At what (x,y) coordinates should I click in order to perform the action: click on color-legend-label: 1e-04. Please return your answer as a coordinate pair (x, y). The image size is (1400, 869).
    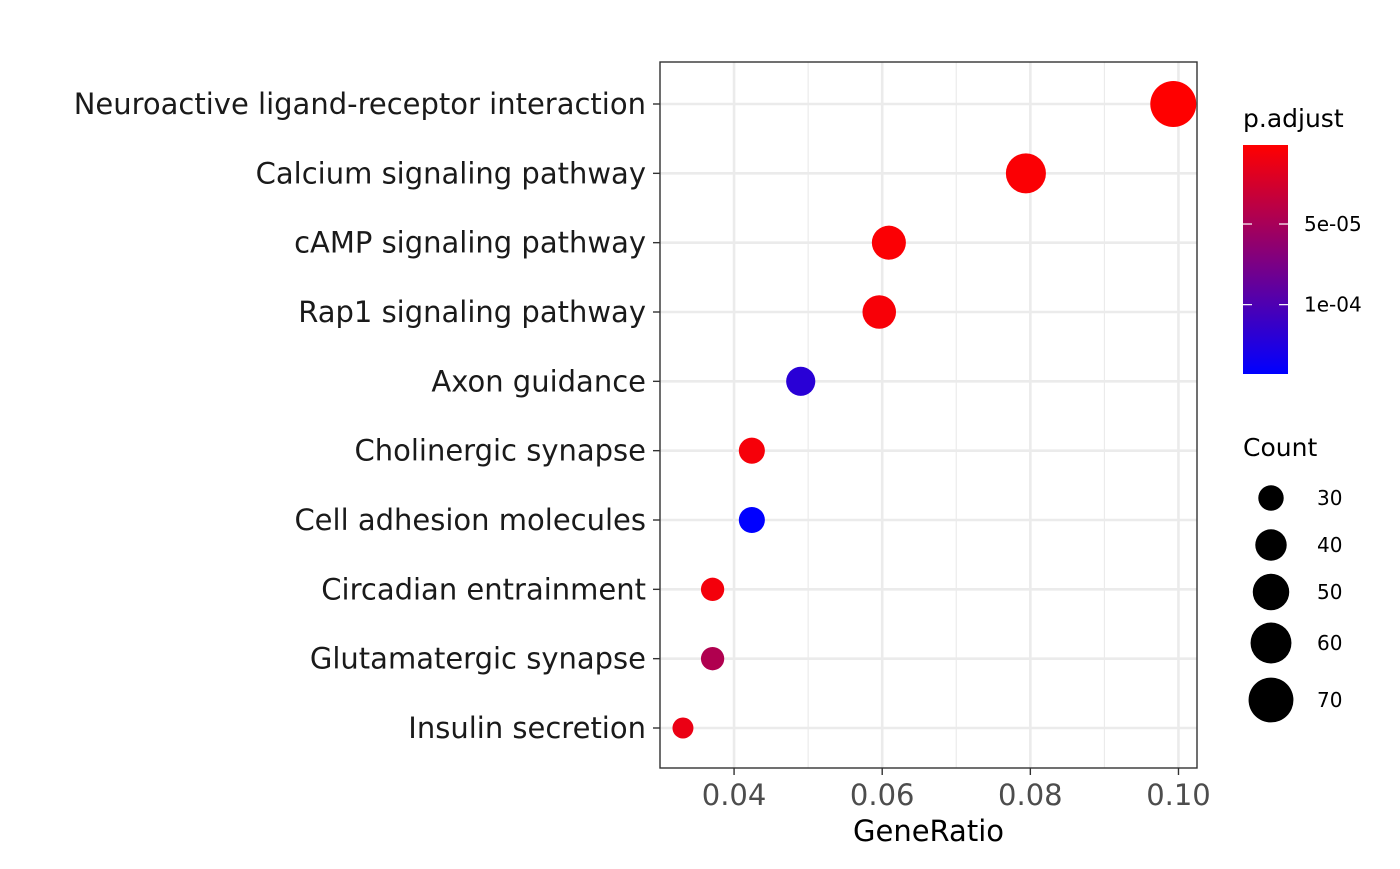
    Looking at the image, I should click on (1333, 305).